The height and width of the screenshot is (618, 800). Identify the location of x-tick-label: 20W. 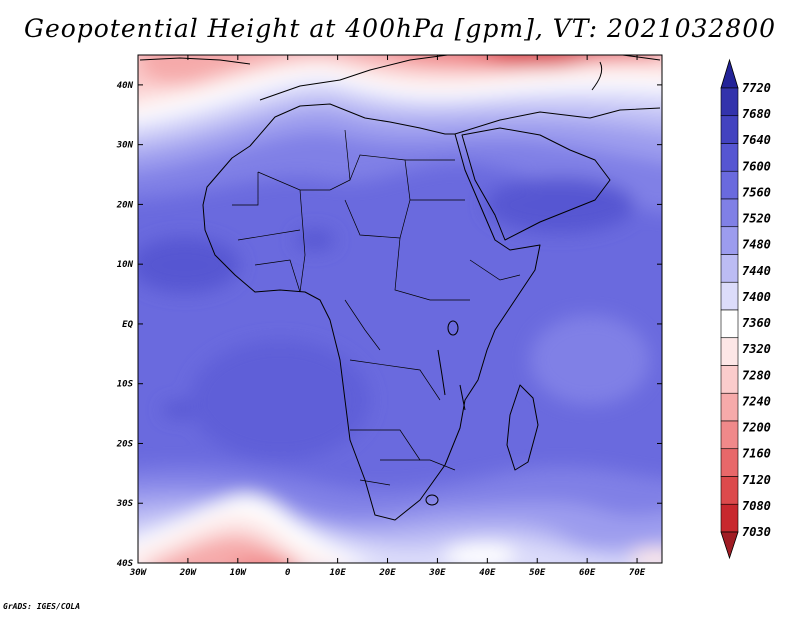
(188, 573).